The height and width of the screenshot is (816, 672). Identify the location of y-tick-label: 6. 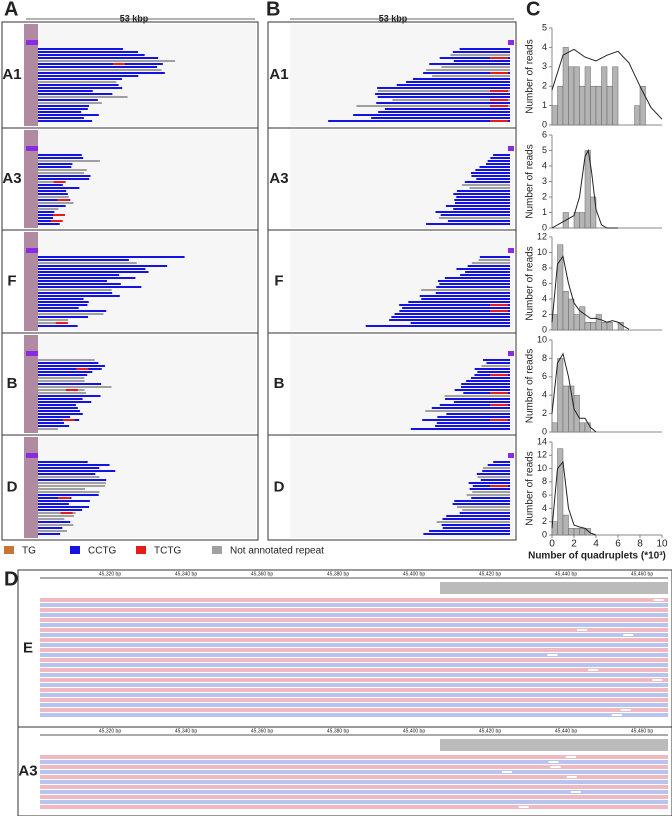
(544, 134).